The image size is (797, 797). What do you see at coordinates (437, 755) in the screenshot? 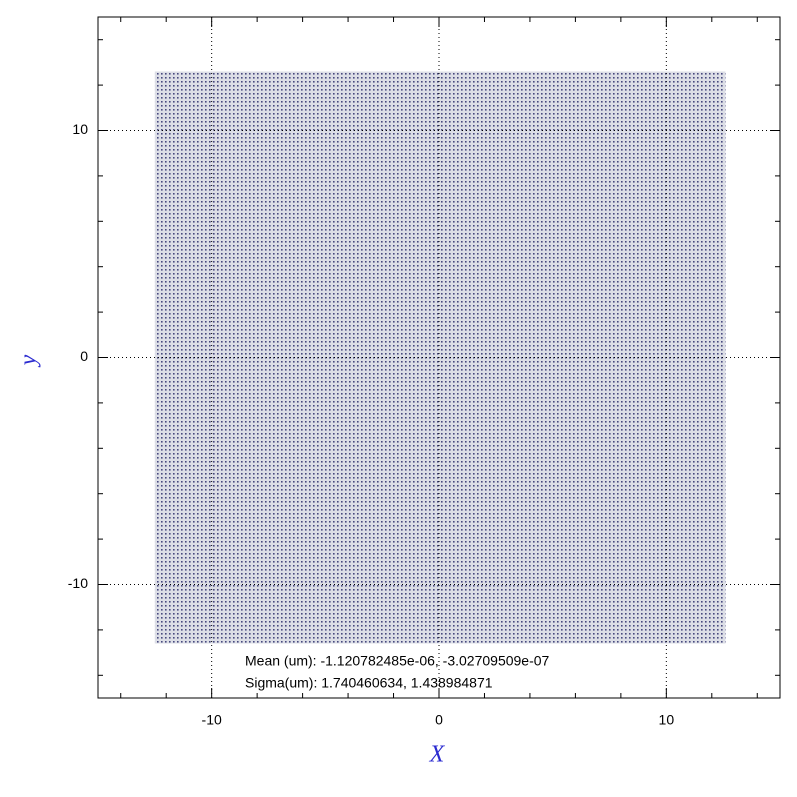
I see `x-axis-title: X` at bounding box center [437, 755].